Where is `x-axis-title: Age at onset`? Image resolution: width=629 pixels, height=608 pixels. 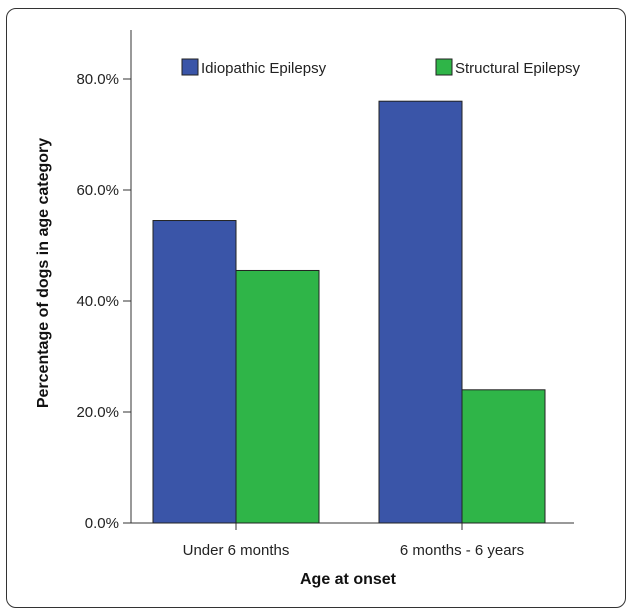
x-axis-title: Age at onset is located at coordinates (348, 579).